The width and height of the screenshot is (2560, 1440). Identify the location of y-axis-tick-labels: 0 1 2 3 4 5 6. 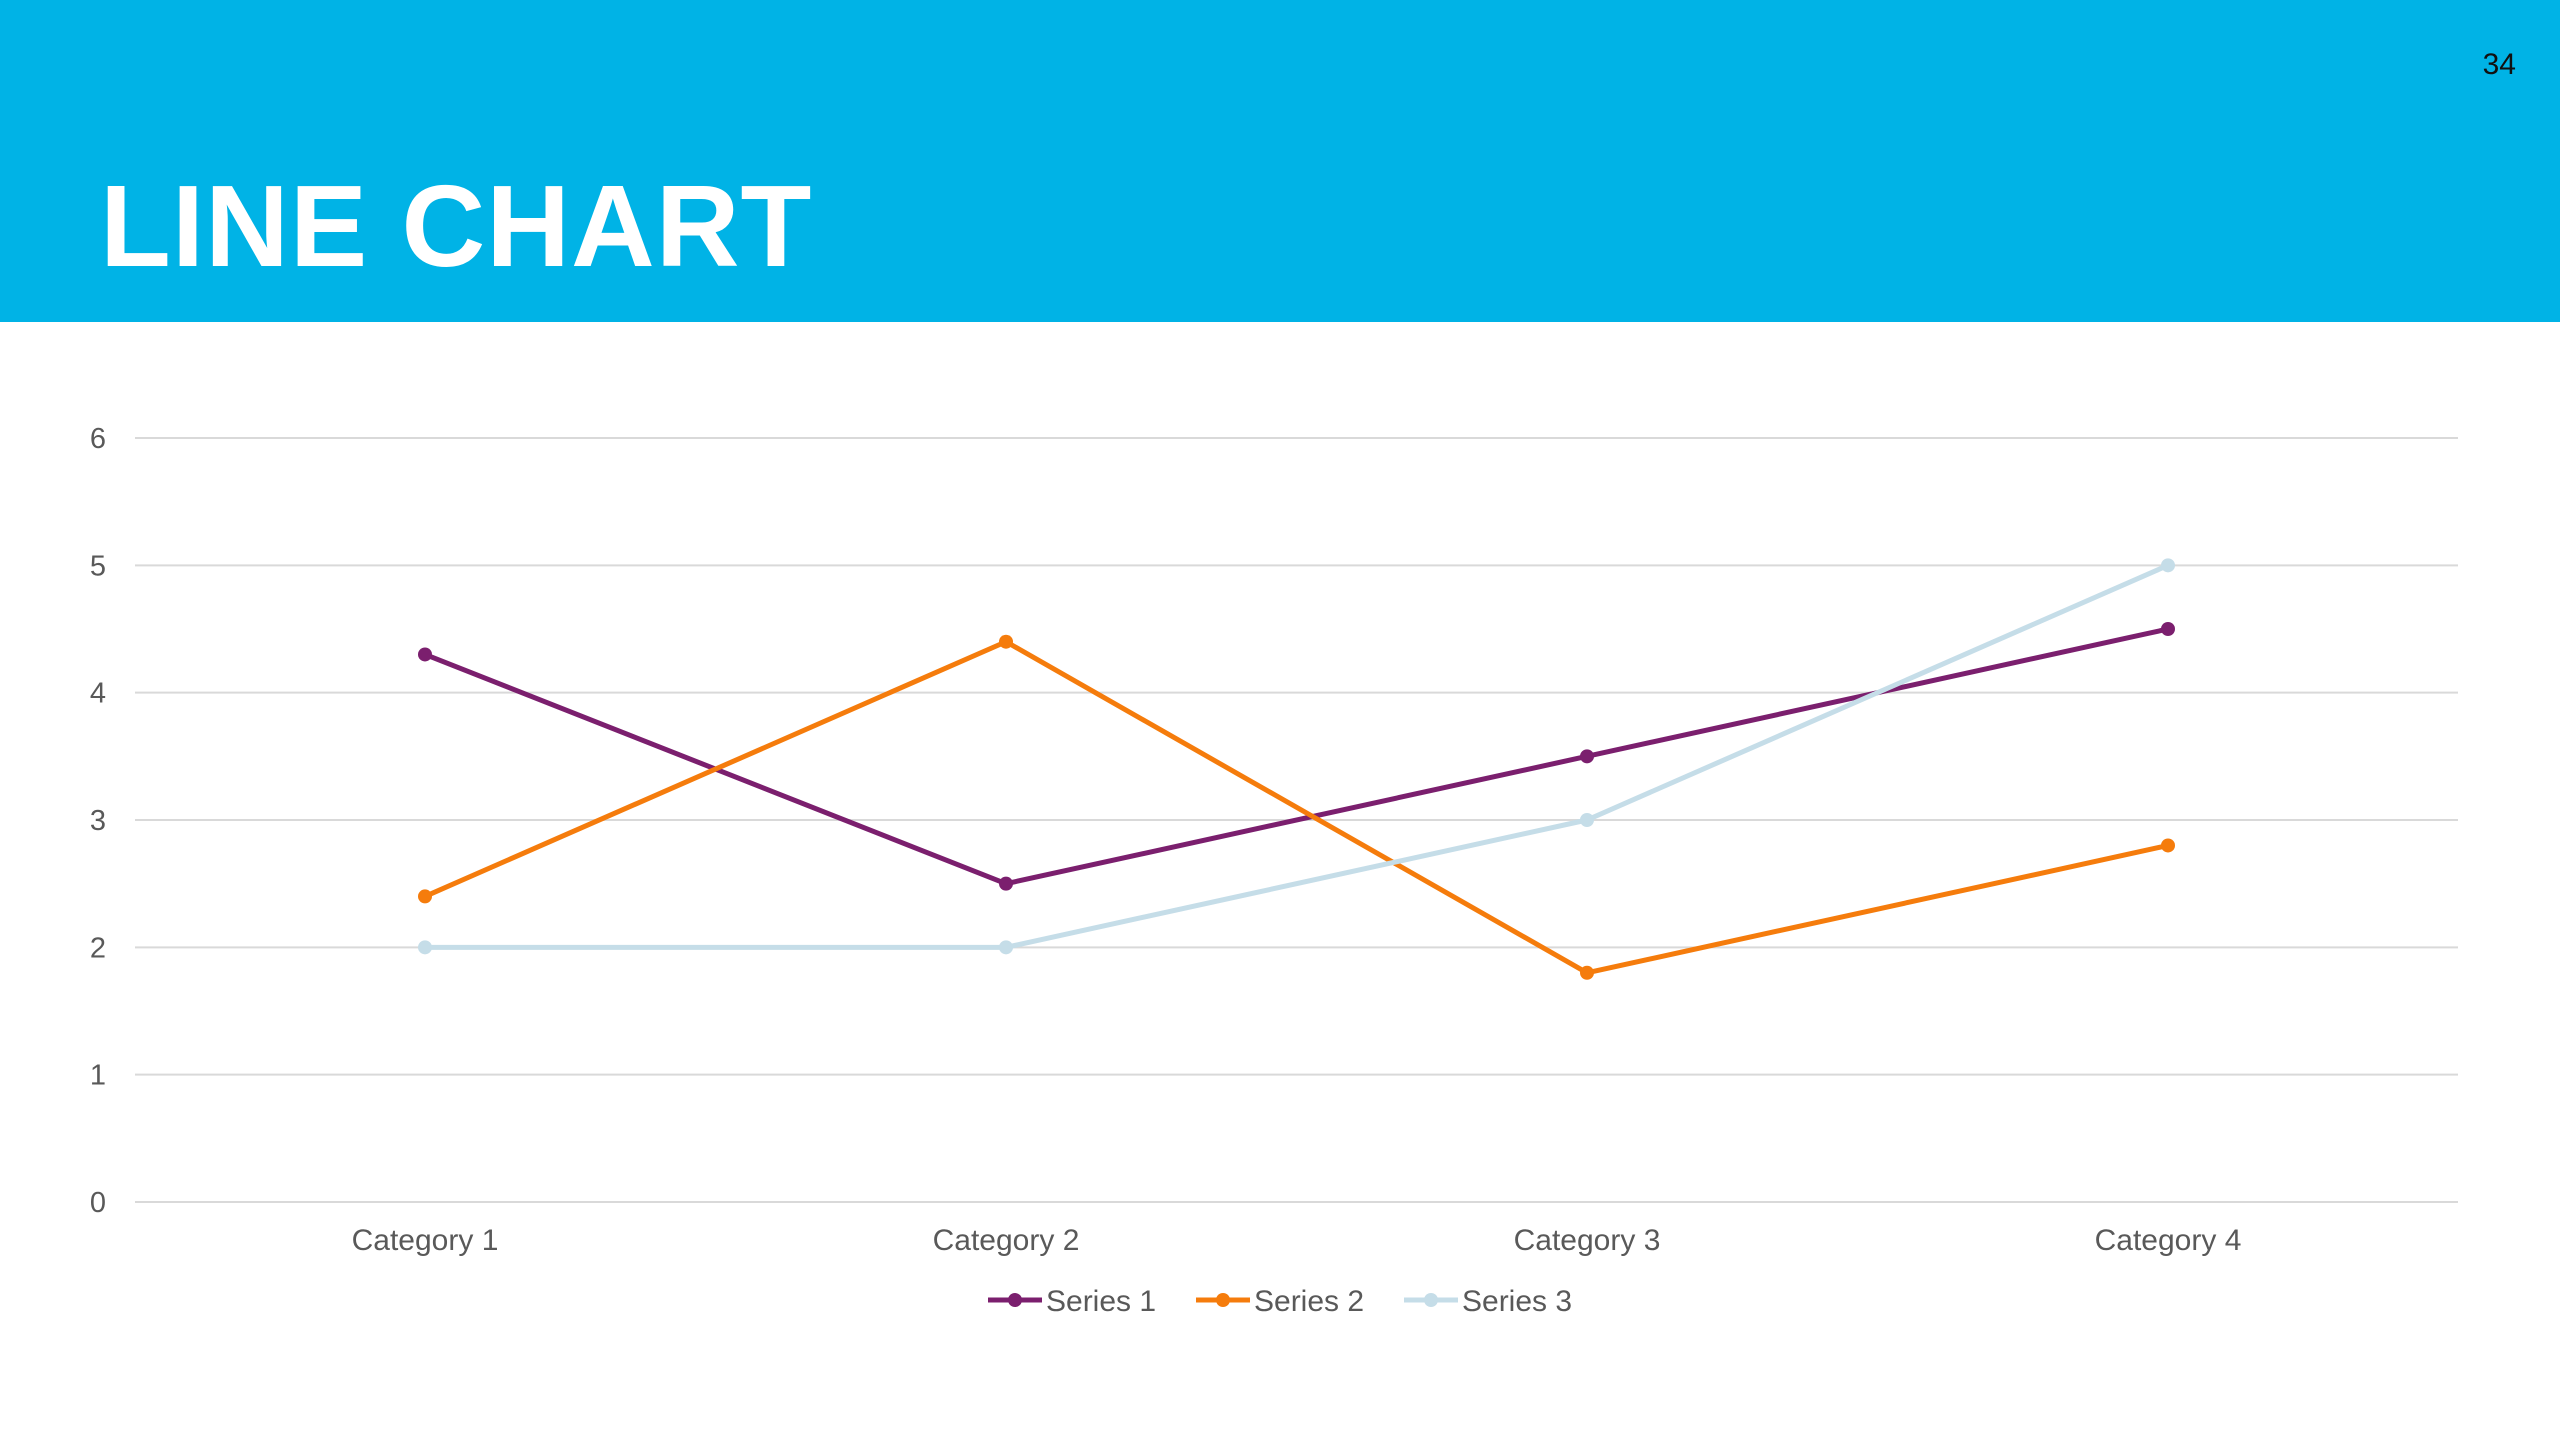
(98, 821).